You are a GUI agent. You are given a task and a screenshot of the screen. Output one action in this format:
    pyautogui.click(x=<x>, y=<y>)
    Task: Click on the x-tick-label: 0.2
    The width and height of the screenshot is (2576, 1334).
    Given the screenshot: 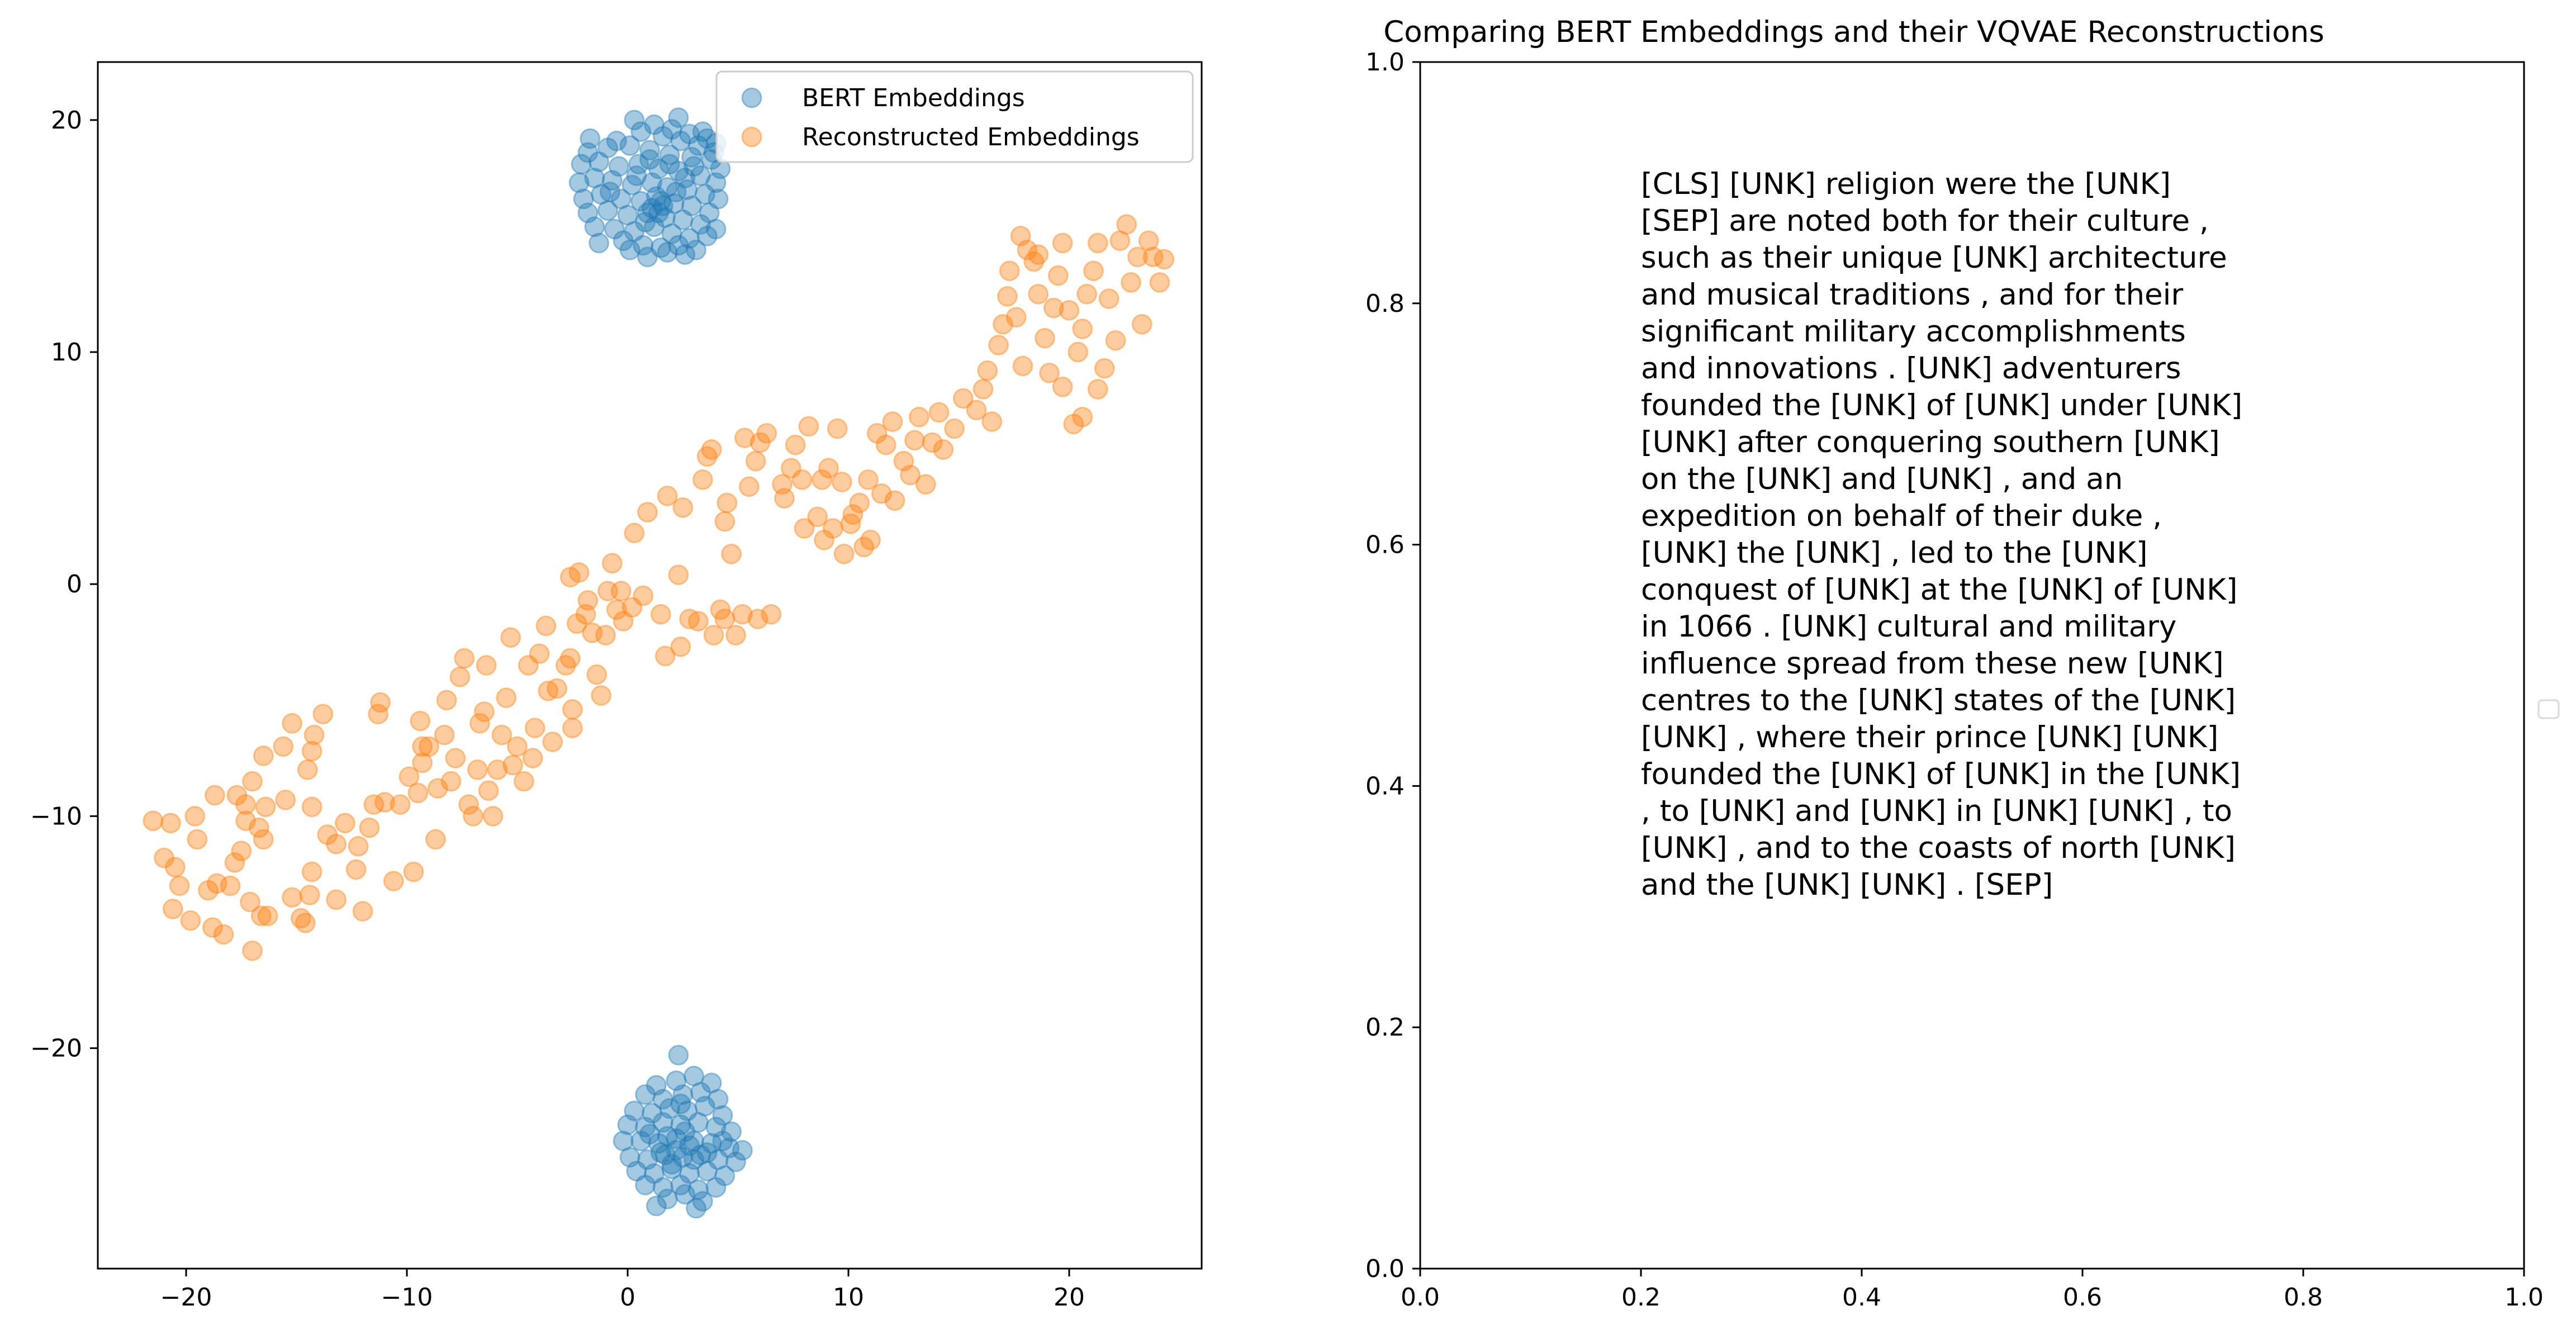 What is the action you would take?
    pyautogui.click(x=1641, y=1297)
    